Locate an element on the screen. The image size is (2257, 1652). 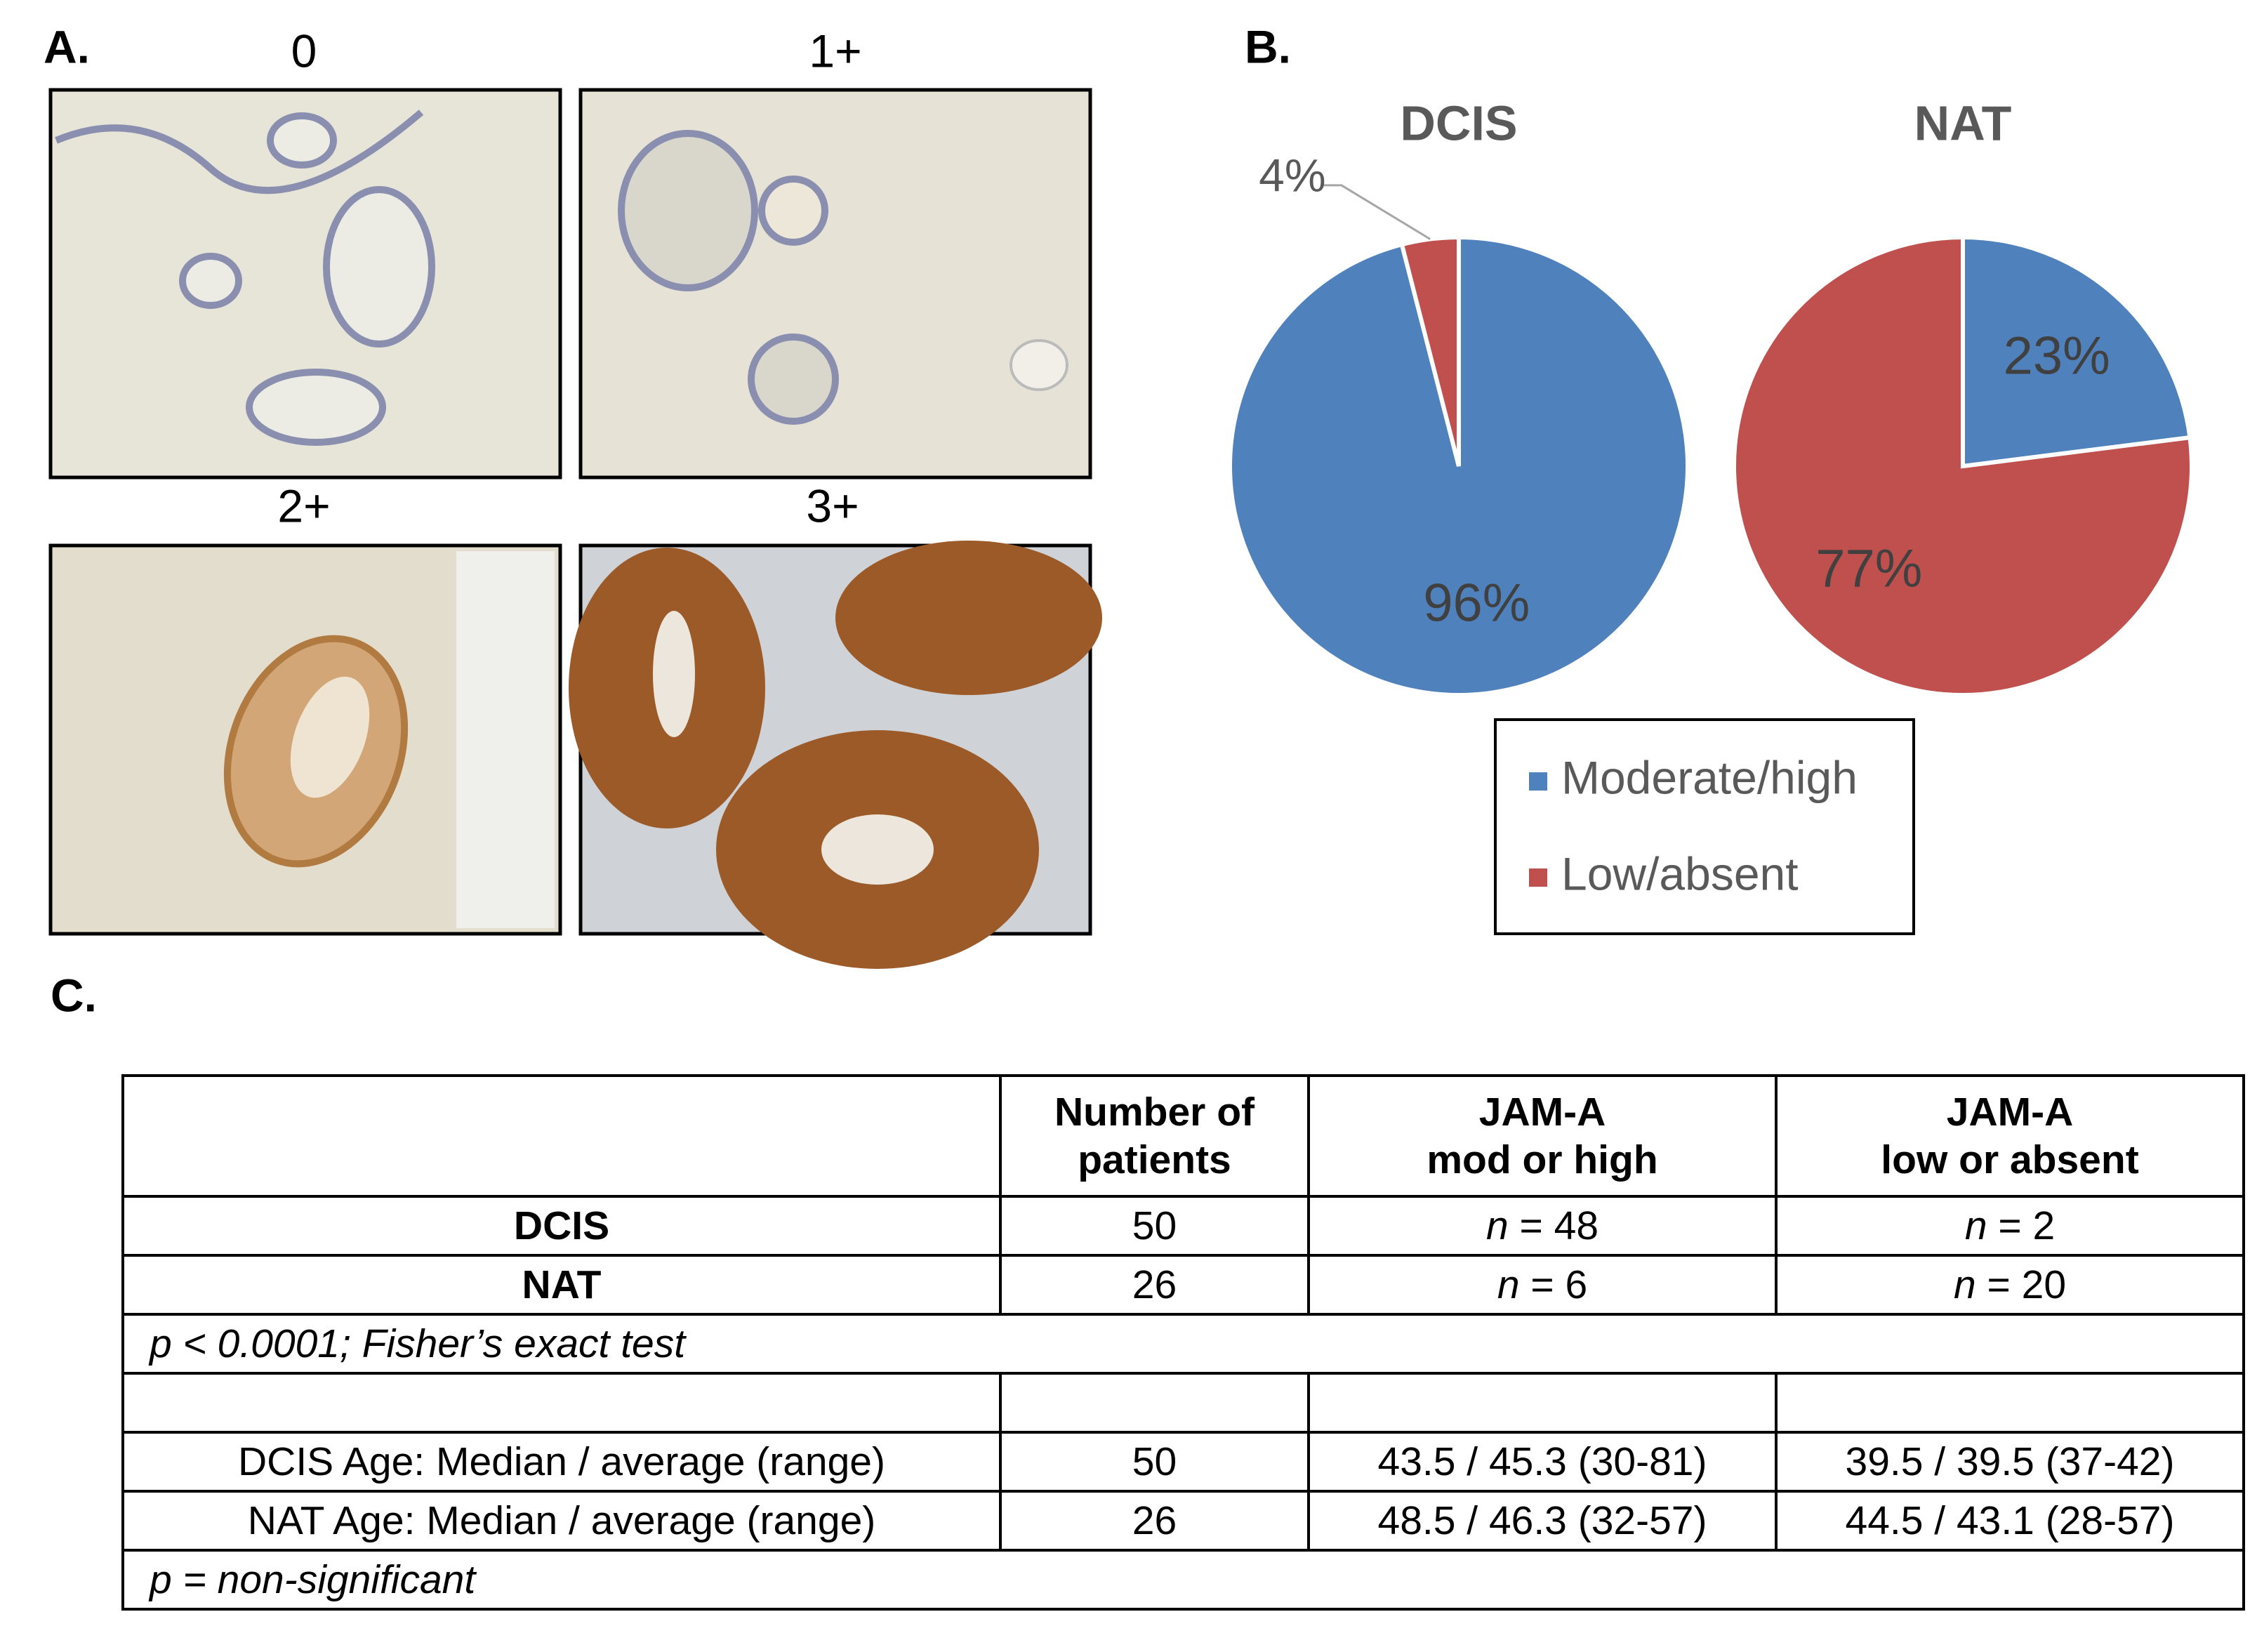
note-row: p < 0.0001; Fisher’s exact test is located at coordinates (1183, 1344).